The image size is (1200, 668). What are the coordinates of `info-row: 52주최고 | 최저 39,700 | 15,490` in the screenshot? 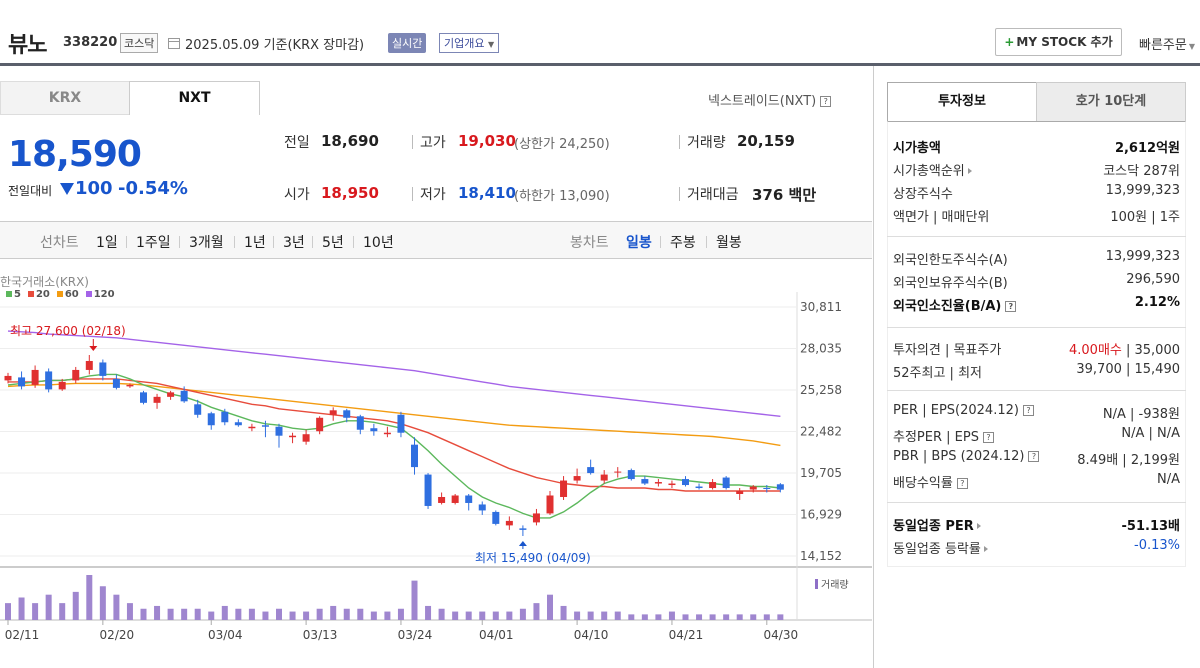 It's located at (1036, 372).